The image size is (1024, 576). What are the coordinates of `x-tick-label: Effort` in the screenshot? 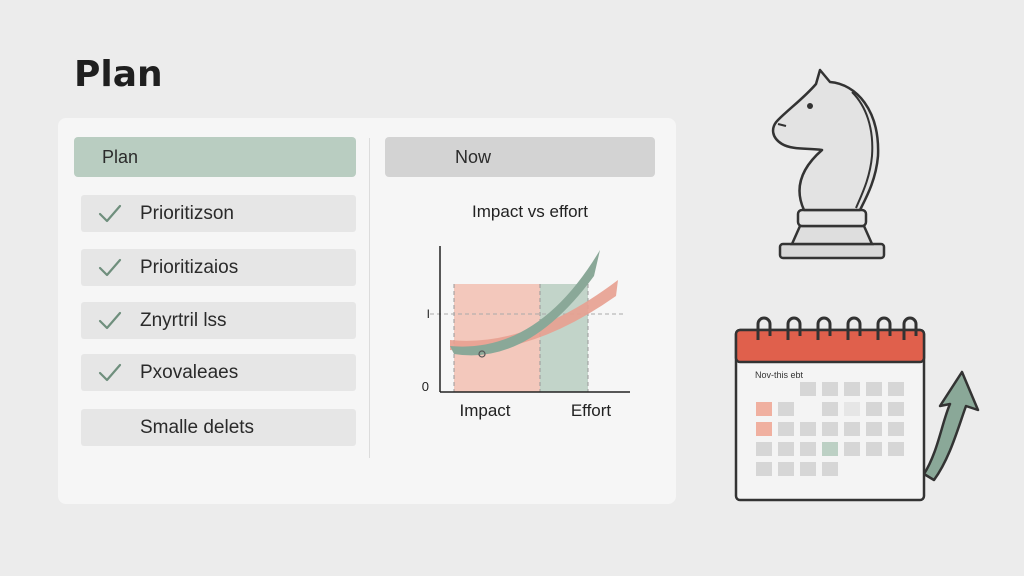 It's located at (591, 410).